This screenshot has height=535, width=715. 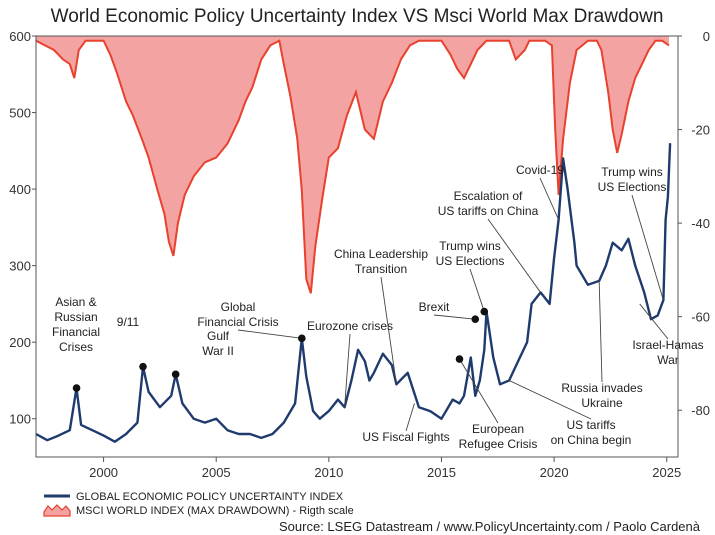 I want to click on x-axis: 2000 2005 2010 2015 2020 2025, so click(x=385, y=468).